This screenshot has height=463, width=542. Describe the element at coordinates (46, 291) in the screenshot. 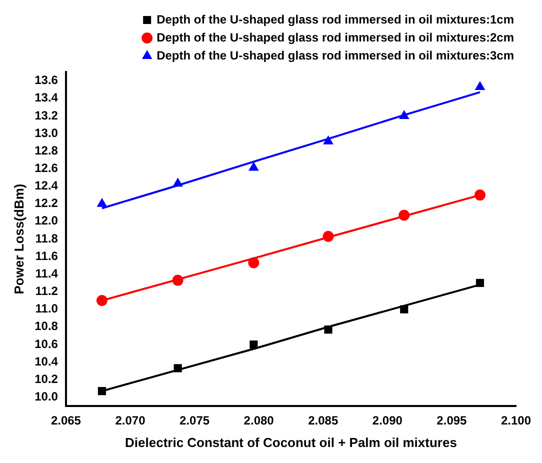

I see `y-tick-label: 11.2` at that location.